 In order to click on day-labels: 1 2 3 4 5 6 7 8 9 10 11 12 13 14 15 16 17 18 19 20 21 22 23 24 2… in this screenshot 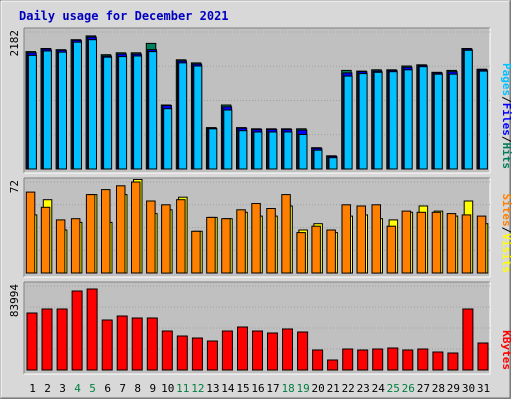, I will do `click(259, 388)`.